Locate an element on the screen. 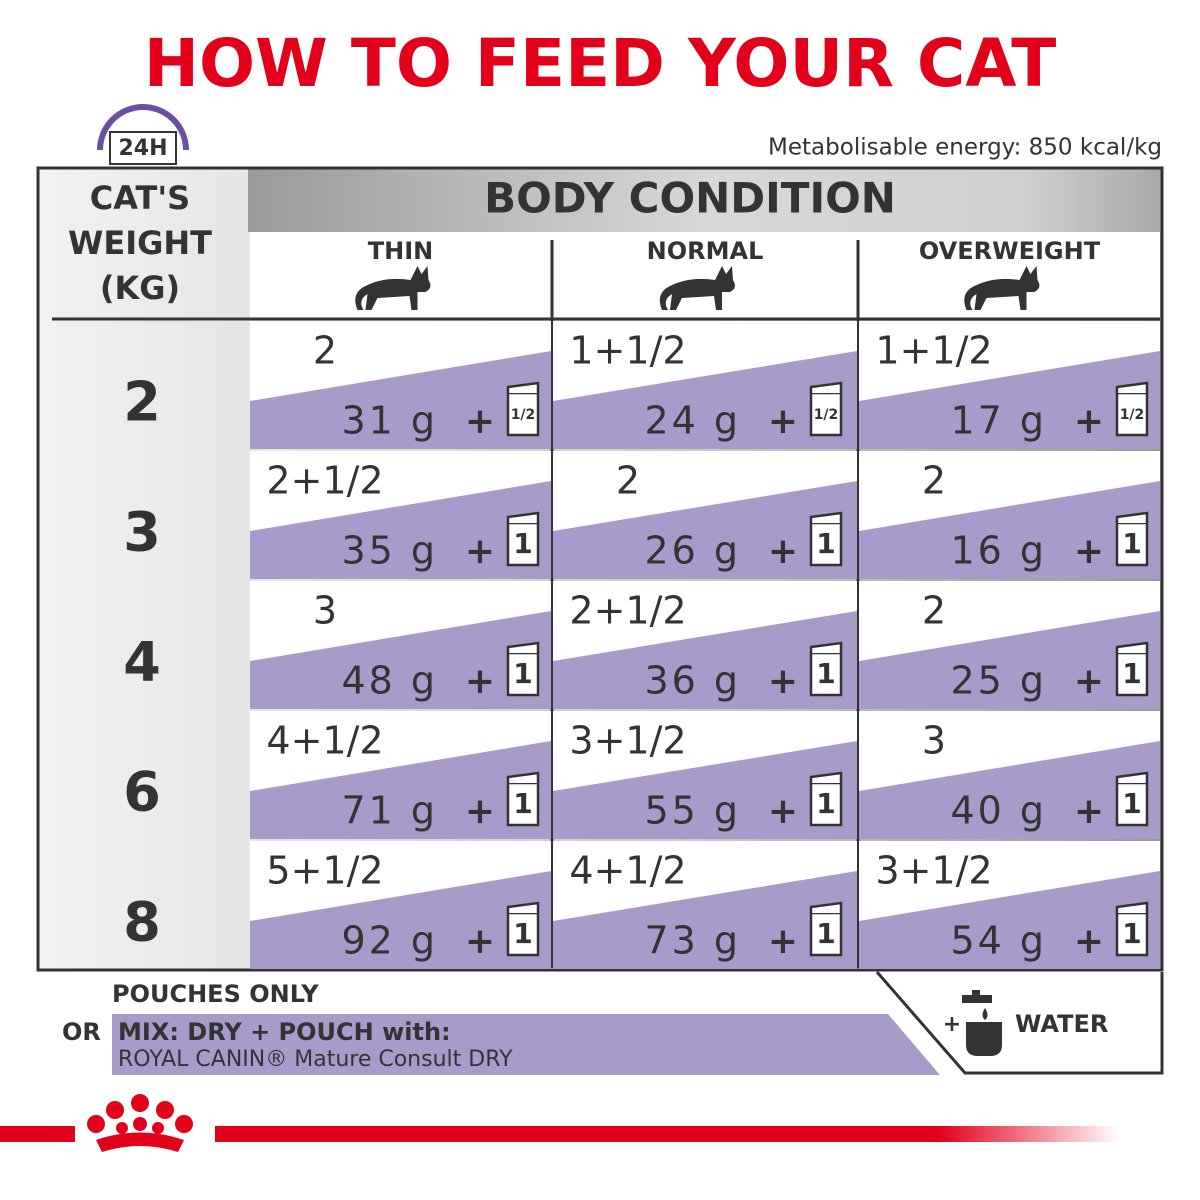  header-band is located at coordinates (705, 200).